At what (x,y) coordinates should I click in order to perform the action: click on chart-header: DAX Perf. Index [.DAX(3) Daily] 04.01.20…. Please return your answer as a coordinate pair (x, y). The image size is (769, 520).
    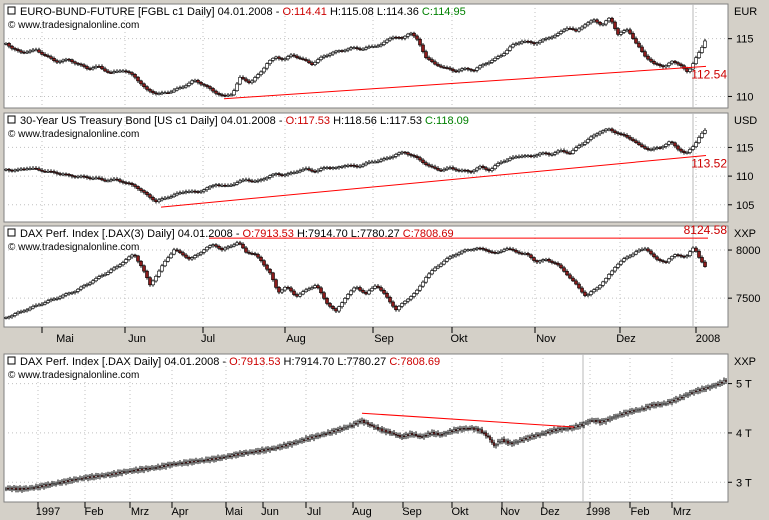
    Looking at the image, I should click on (237, 234).